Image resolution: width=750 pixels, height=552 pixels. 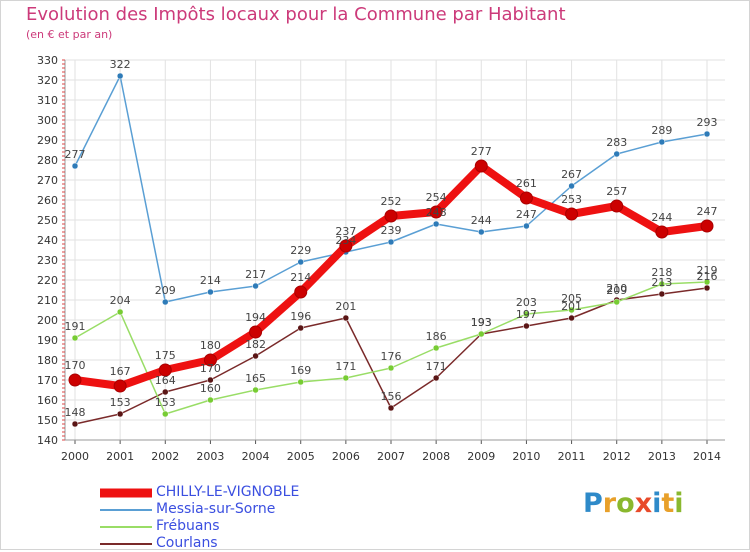 What do you see at coordinates (662, 456) in the screenshot?
I see `x-tick-label: 2013` at bounding box center [662, 456].